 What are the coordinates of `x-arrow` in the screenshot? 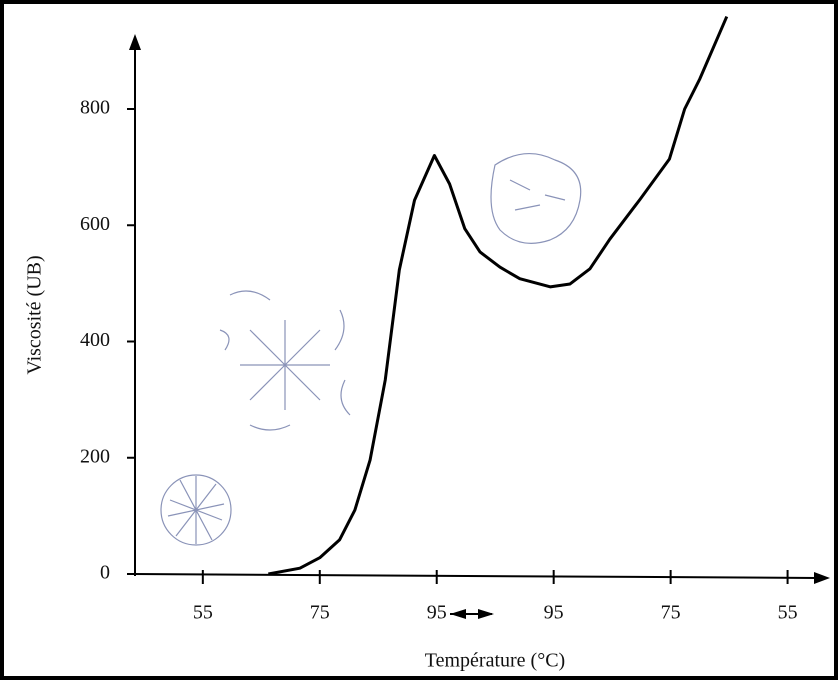 It's located at (822, 578).